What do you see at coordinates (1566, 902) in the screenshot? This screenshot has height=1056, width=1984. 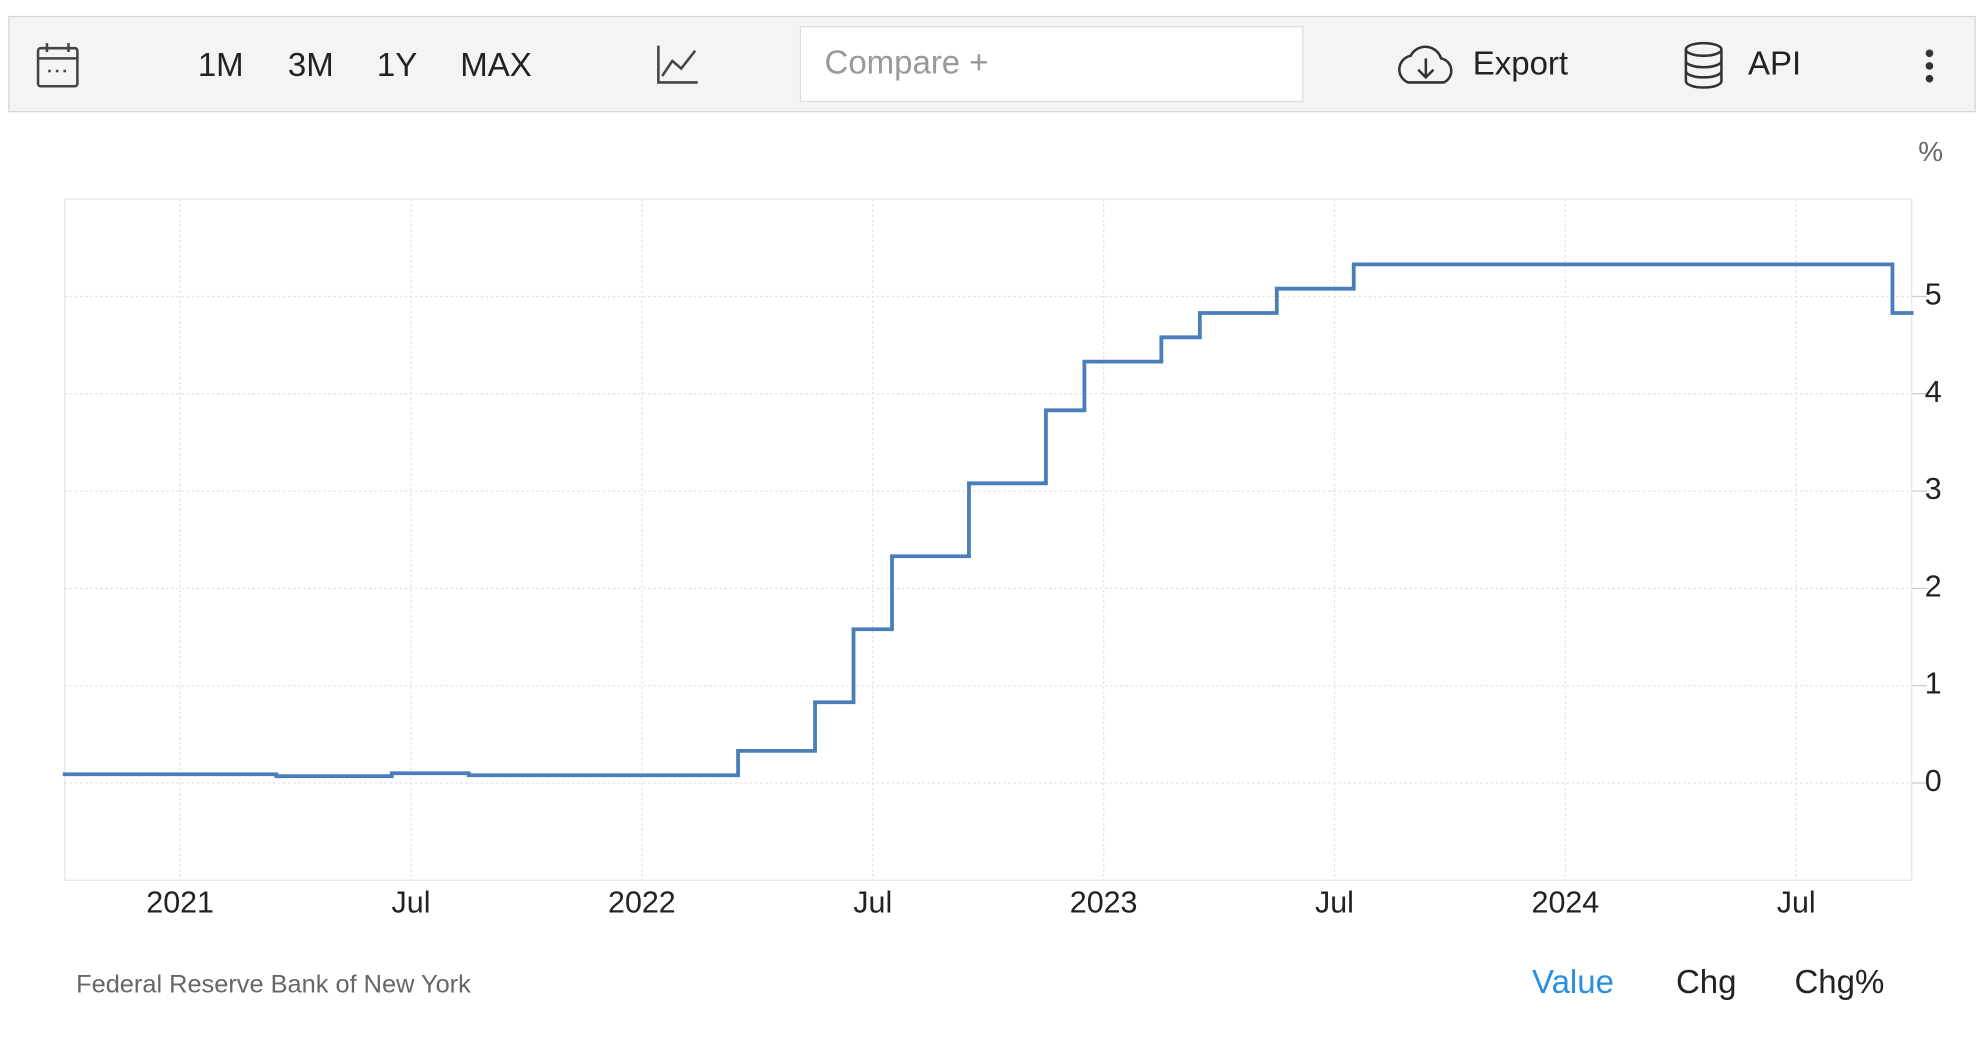 I see `x-tick-label: 2024` at bounding box center [1566, 902].